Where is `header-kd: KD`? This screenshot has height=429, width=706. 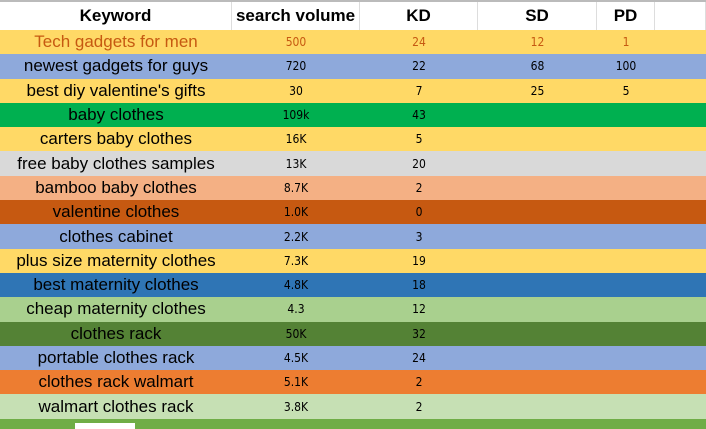 header-kd: KD is located at coordinates (419, 16).